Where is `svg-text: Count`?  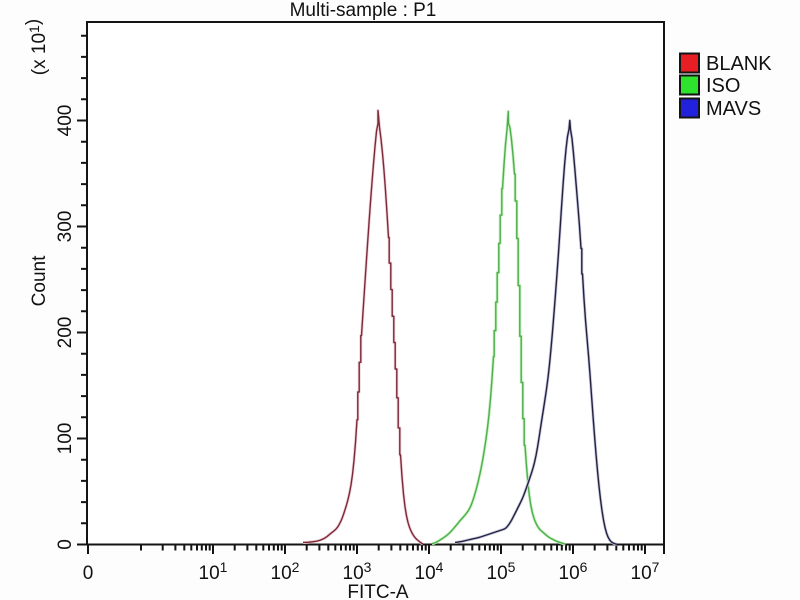
svg-text: Count is located at coordinates (39, 280).